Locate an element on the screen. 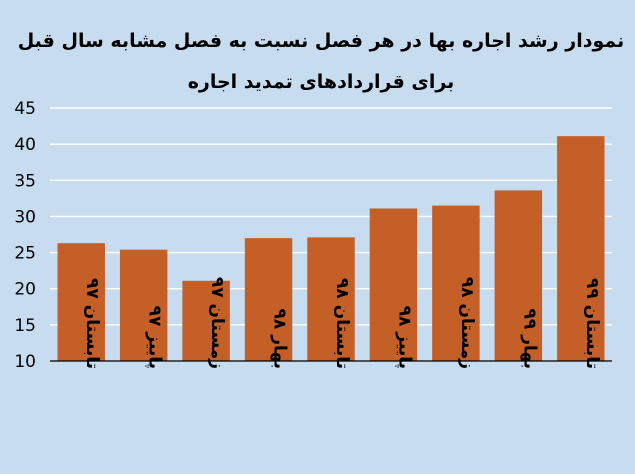 The width and height of the screenshot is (635, 474). x-tick-label: پاییز ۹۸ is located at coordinates (404, 337).